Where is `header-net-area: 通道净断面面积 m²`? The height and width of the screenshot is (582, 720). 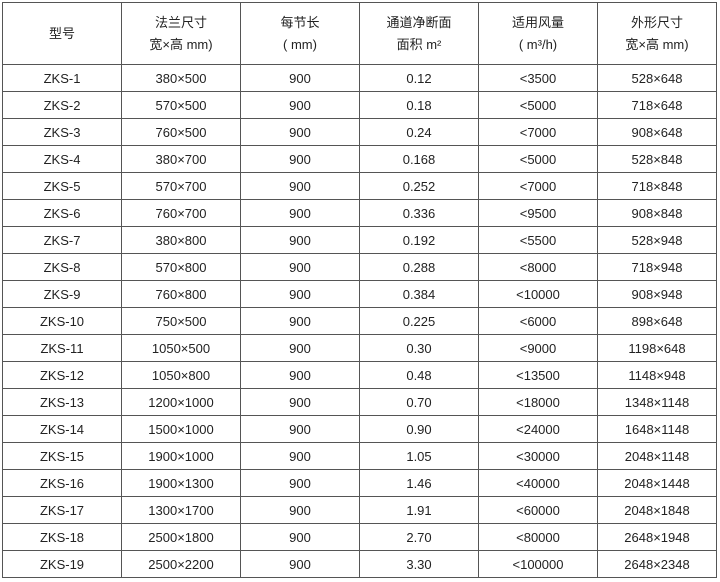 header-net-area: 通道净断面面积 m² is located at coordinates (419, 33).